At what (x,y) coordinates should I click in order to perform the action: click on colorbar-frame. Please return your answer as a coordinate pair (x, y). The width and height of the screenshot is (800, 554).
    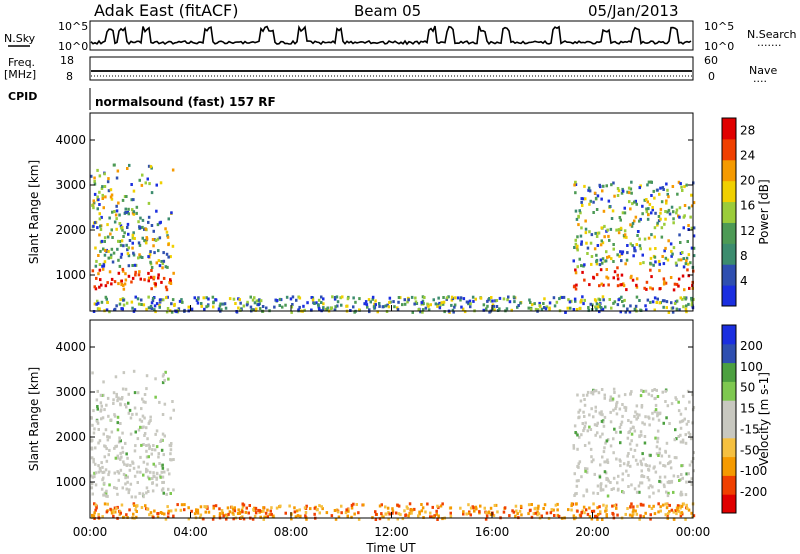
    Looking at the image, I should click on (729, 419).